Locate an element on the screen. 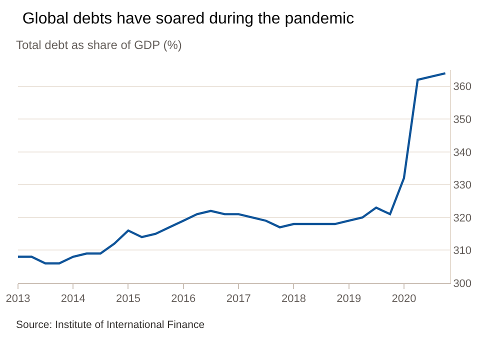 This screenshot has height=343, width=480. y-tick-label: 360 is located at coordinates (462, 87).